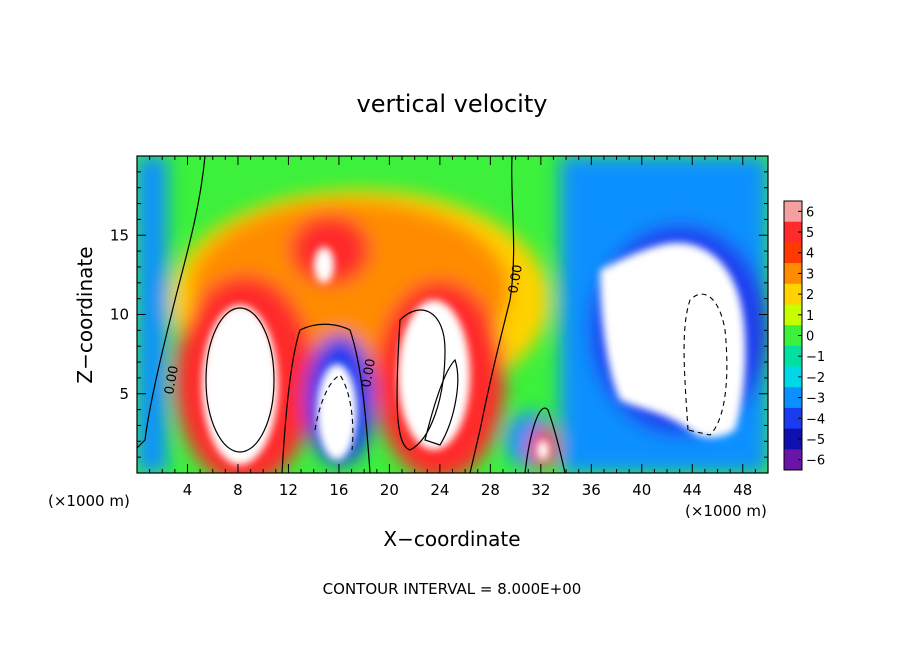 This screenshot has width=904, height=654. What do you see at coordinates (188, 490) in the screenshot?
I see `x-tick-label: 4` at bounding box center [188, 490].